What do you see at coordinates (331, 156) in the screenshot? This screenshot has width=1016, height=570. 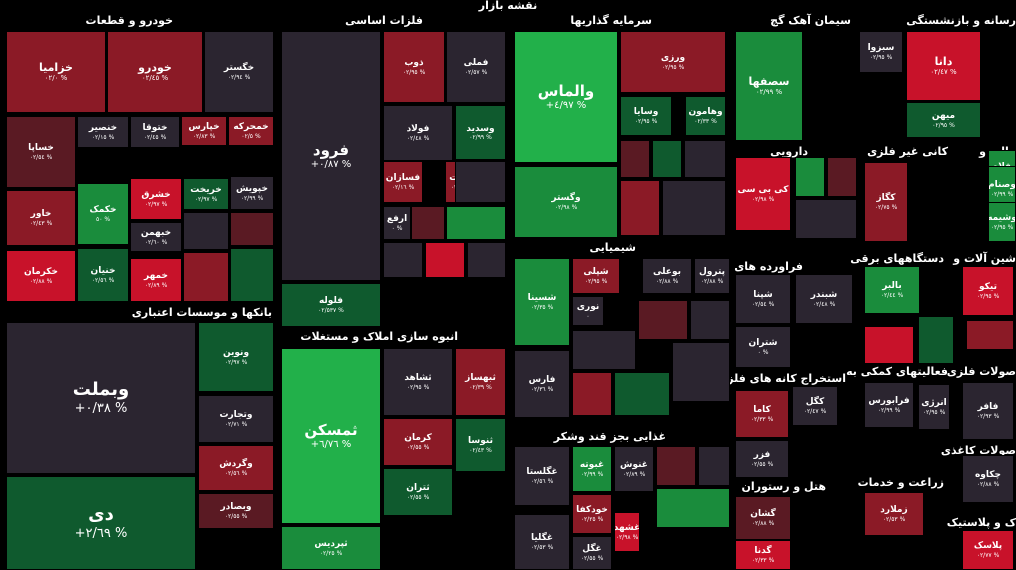 I see `stock-tile: فرود +٠/٨٧ %` at bounding box center [331, 156].